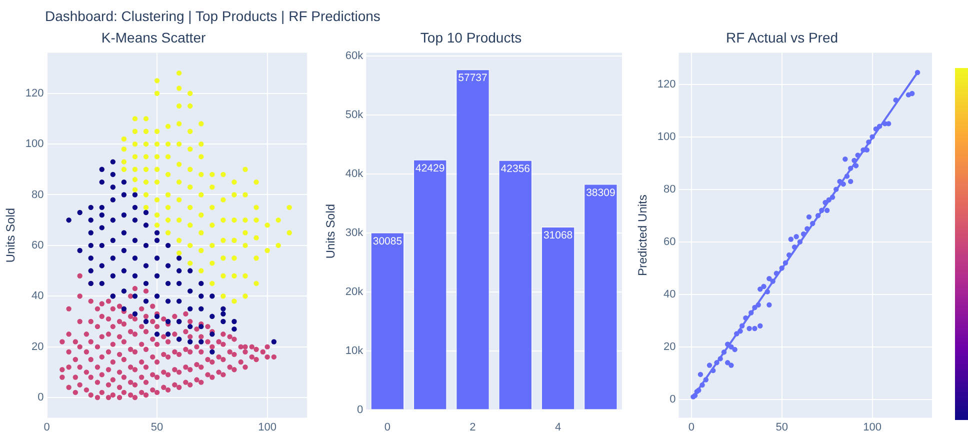 The height and width of the screenshot is (439, 968). I want to click on y-axis-title: Predicted Units, so click(643, 235).